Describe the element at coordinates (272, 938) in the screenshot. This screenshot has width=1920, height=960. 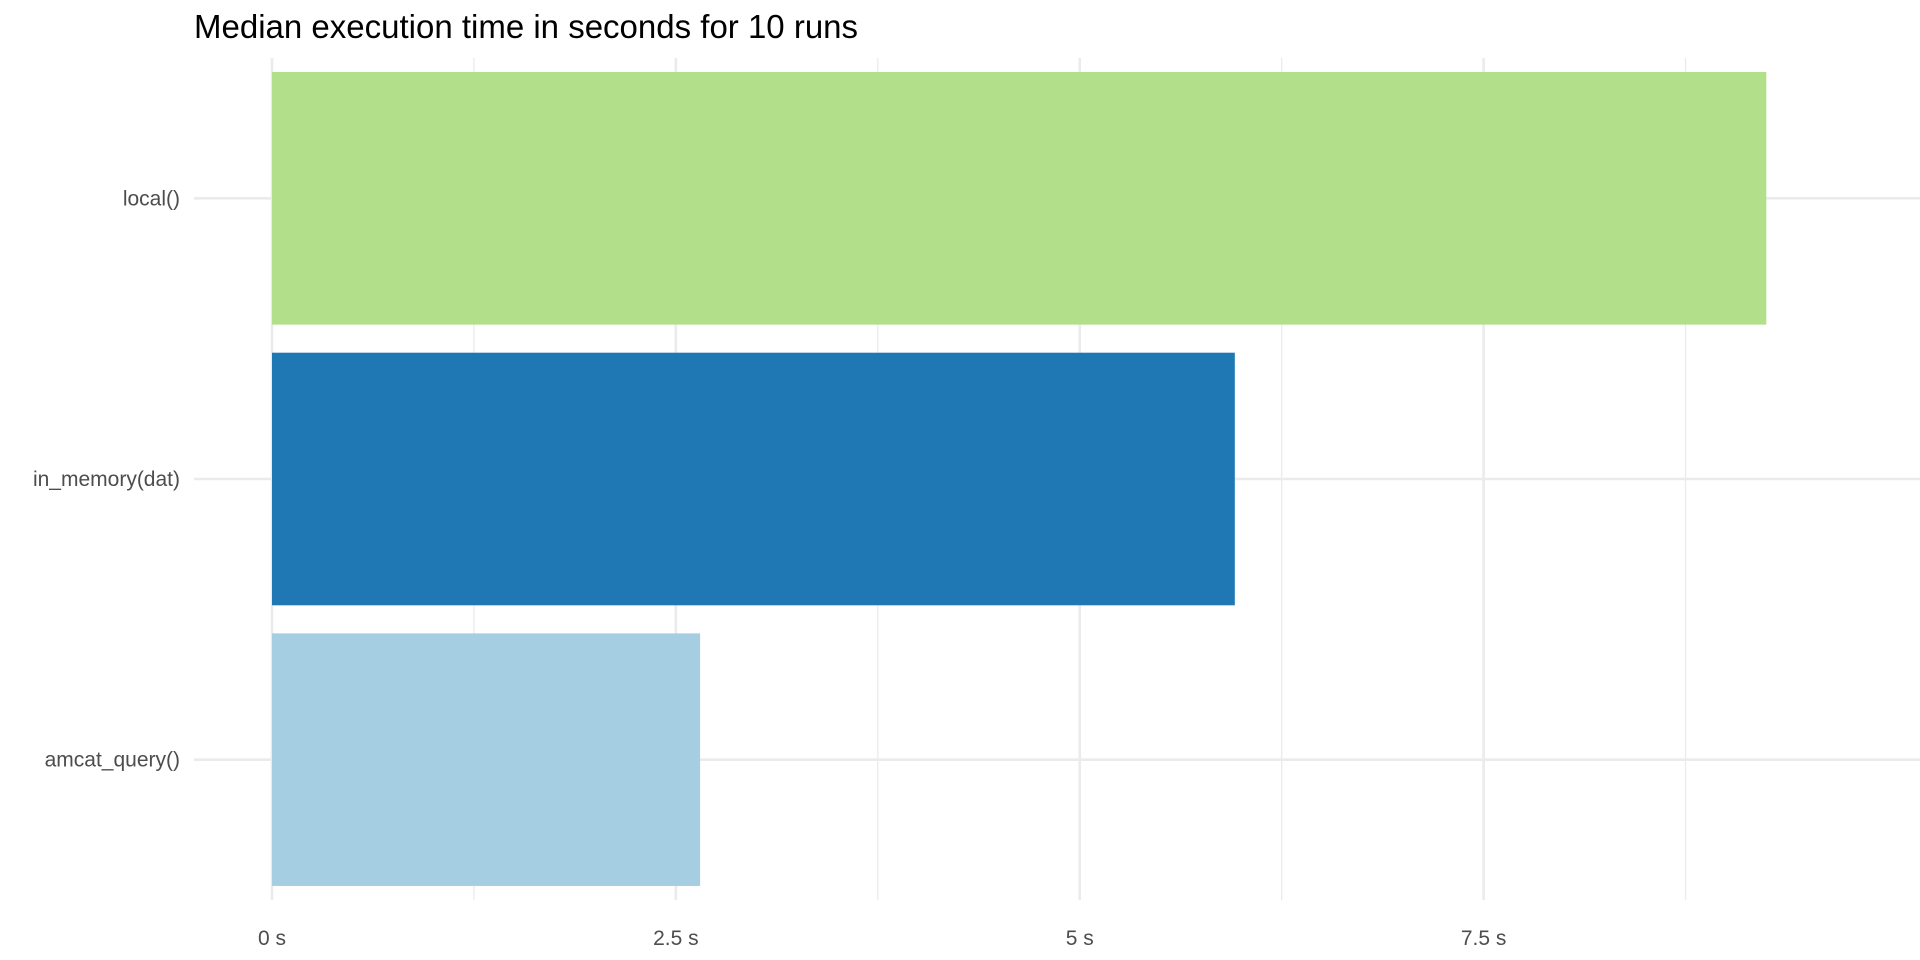
I see `x-tick-label: 0 s` at that location.